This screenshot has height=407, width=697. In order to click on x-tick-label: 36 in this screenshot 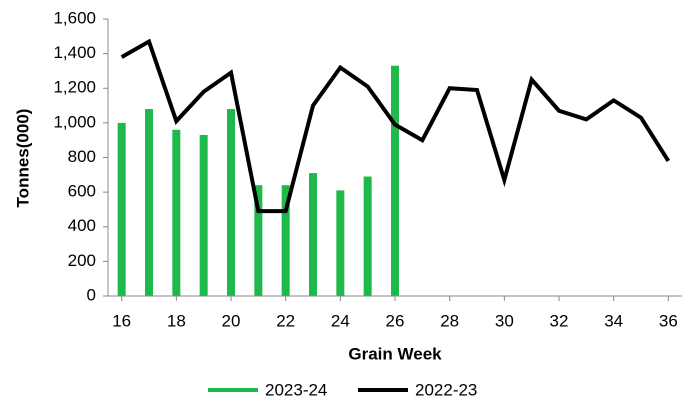, I will do `click(668, 320)`.